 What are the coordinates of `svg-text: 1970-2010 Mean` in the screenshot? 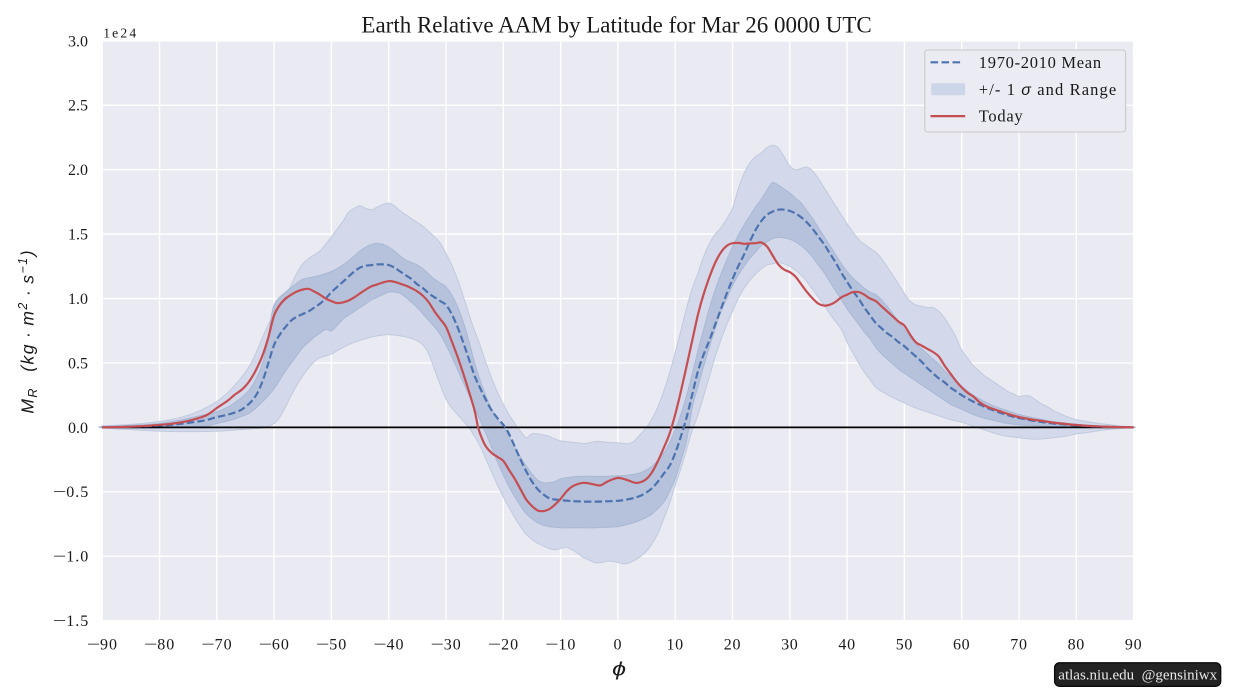 It's located at (1040, 62).